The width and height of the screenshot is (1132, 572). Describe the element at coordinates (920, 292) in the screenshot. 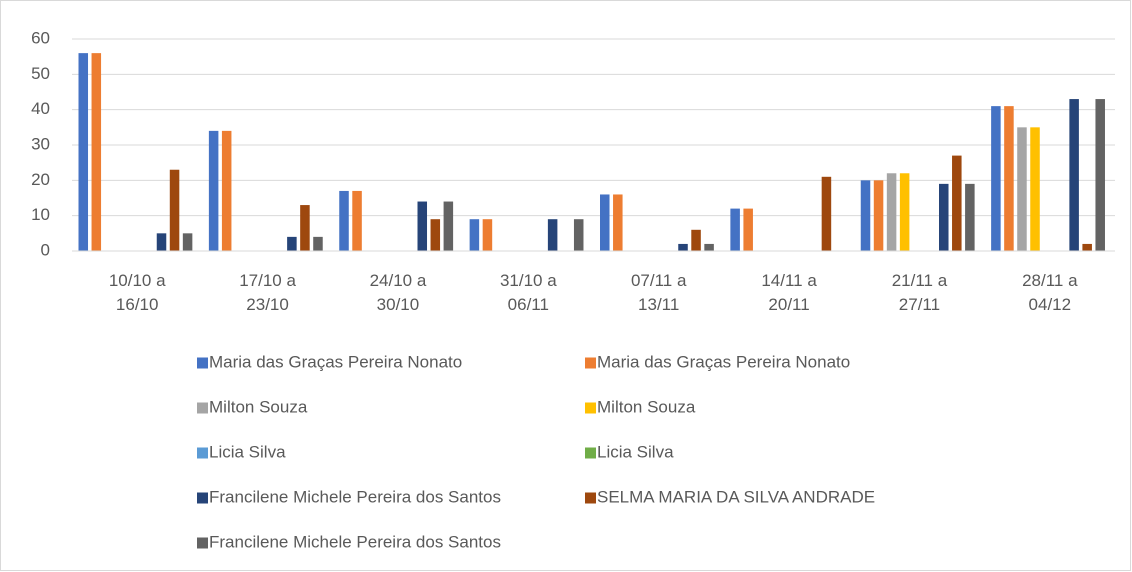

I see `x-tick-label: 21/11 a 27/11` at that location.